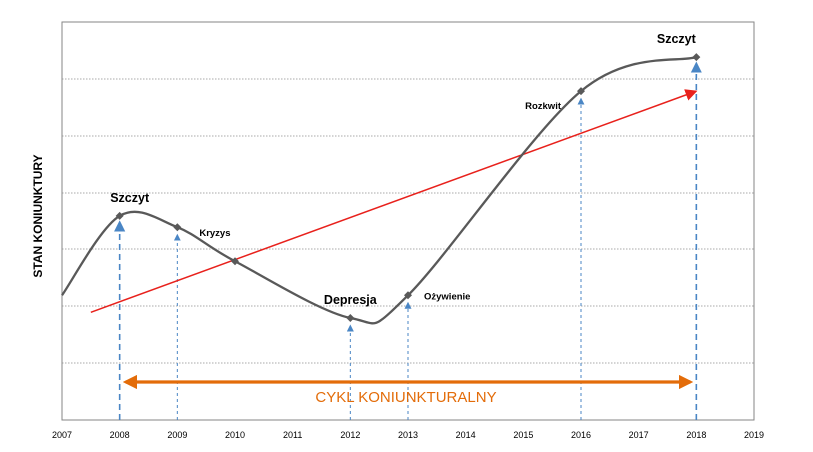 The height and width of the screenshot is (452, 813). Describe the element at coordinates (177, 435) in the screenshot. I see `x-tick-label: 2009` at that location.